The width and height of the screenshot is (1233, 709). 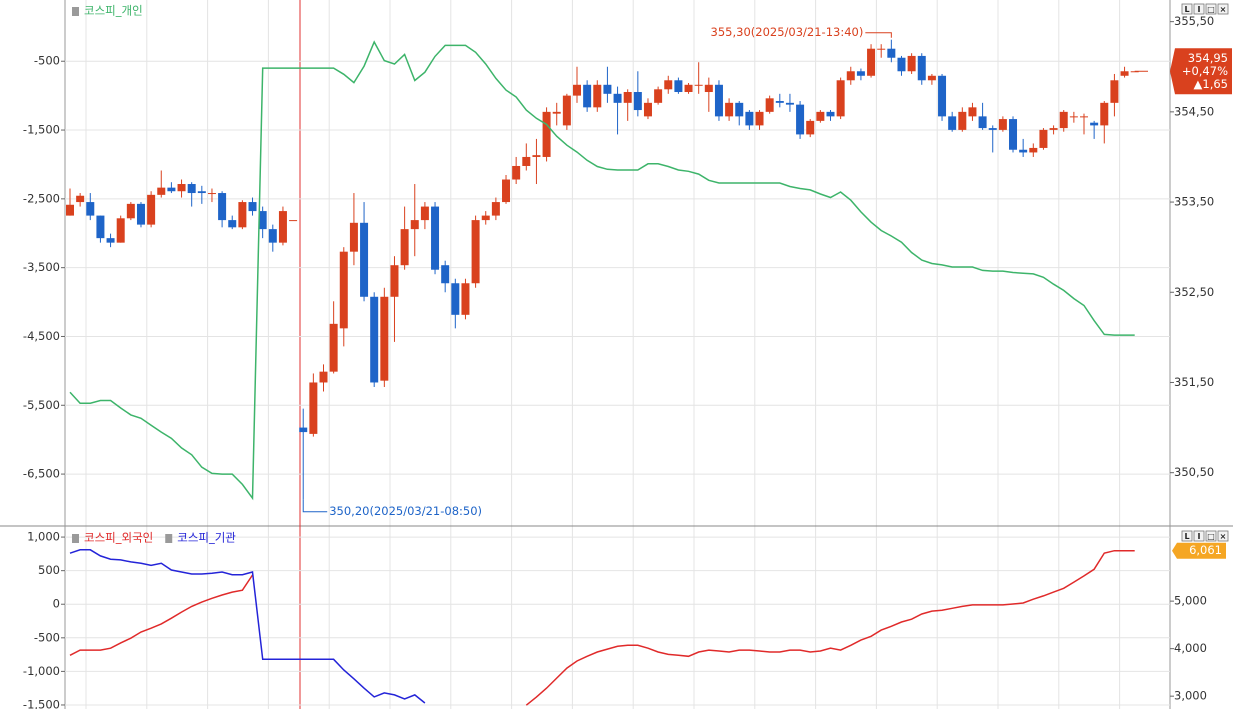 I want to click on y2-tick-label: 353,50, so click(x=1194, y=202).